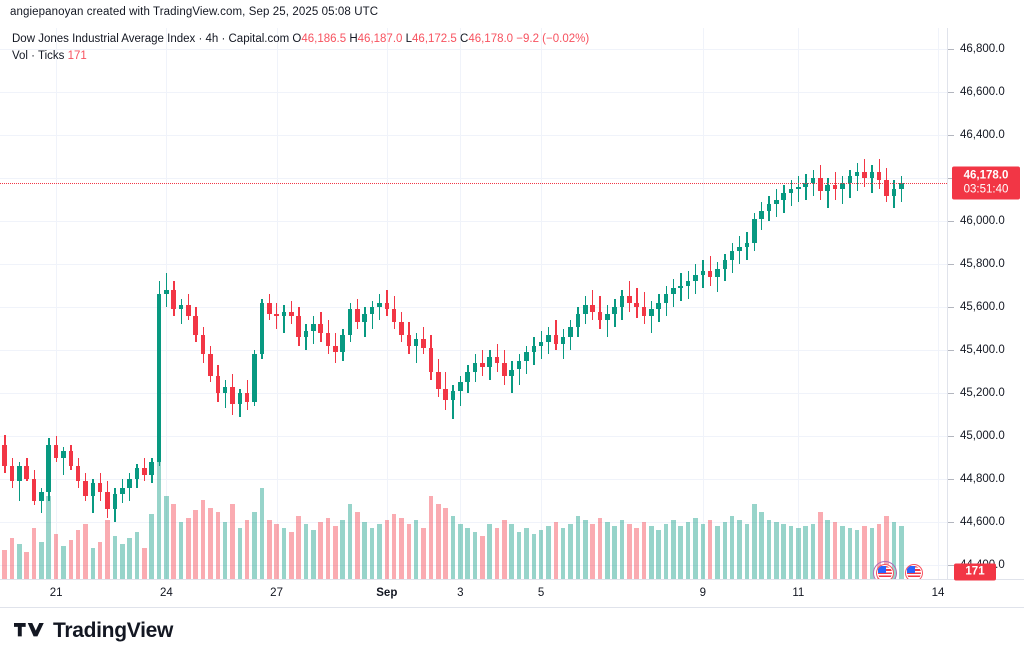 This screenshot has height=665, width=1024. I want to click on volume-value-tag: 171, so click(975, 572).